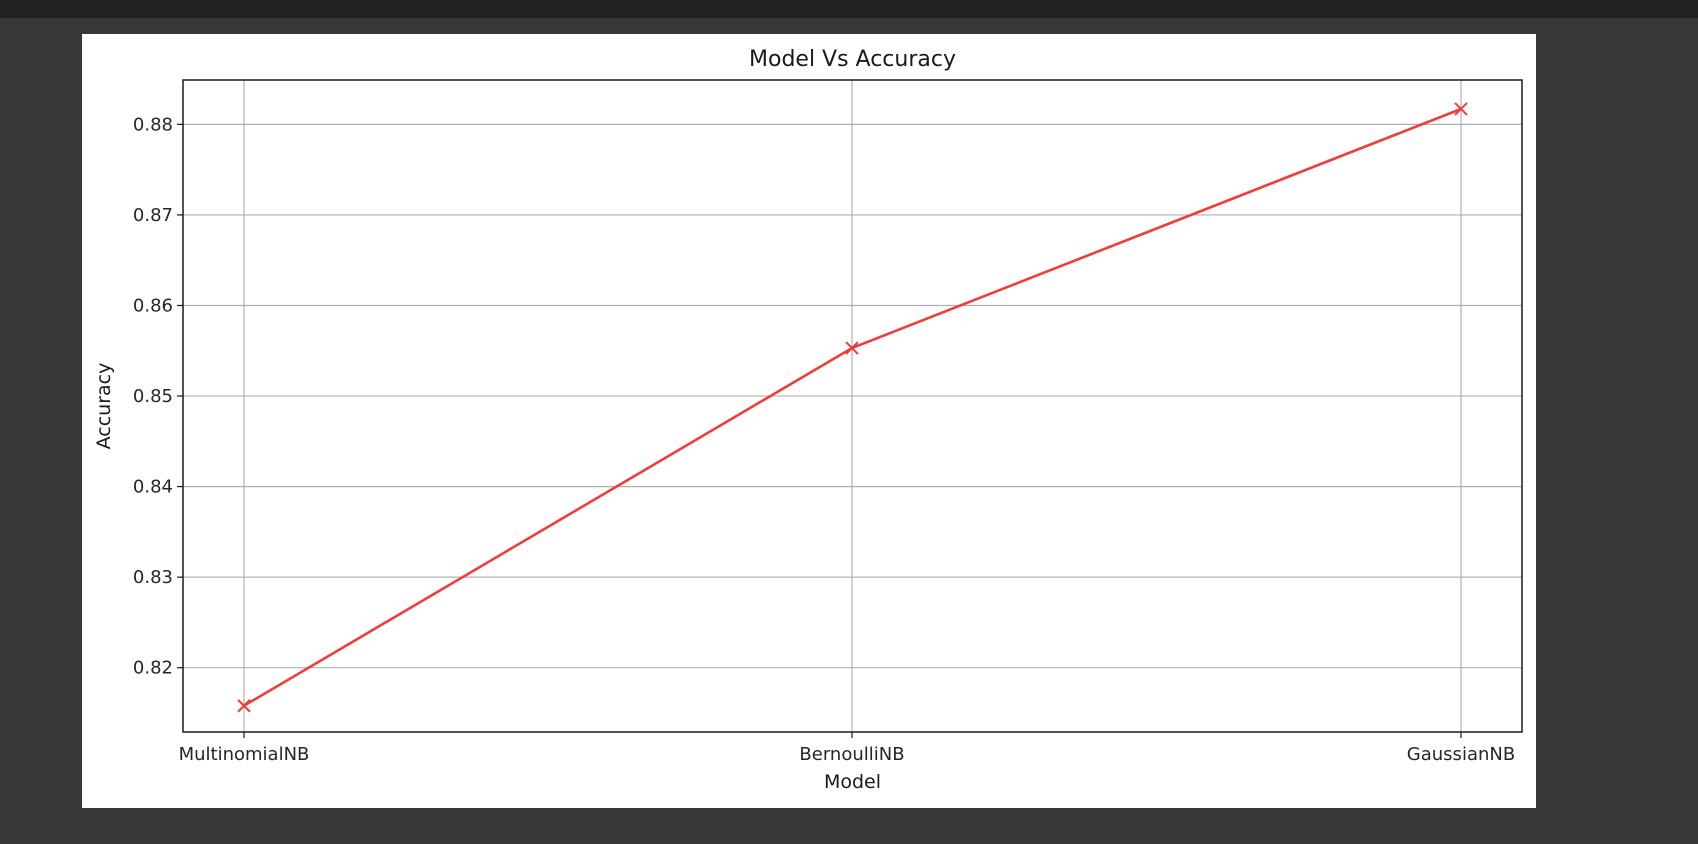 Image resolution: width=1698 pixels, height=844 pixels. Describe the element at coordinates (153, 215) in the screenshot. I see `y-tick-label: 0.87` at that location.